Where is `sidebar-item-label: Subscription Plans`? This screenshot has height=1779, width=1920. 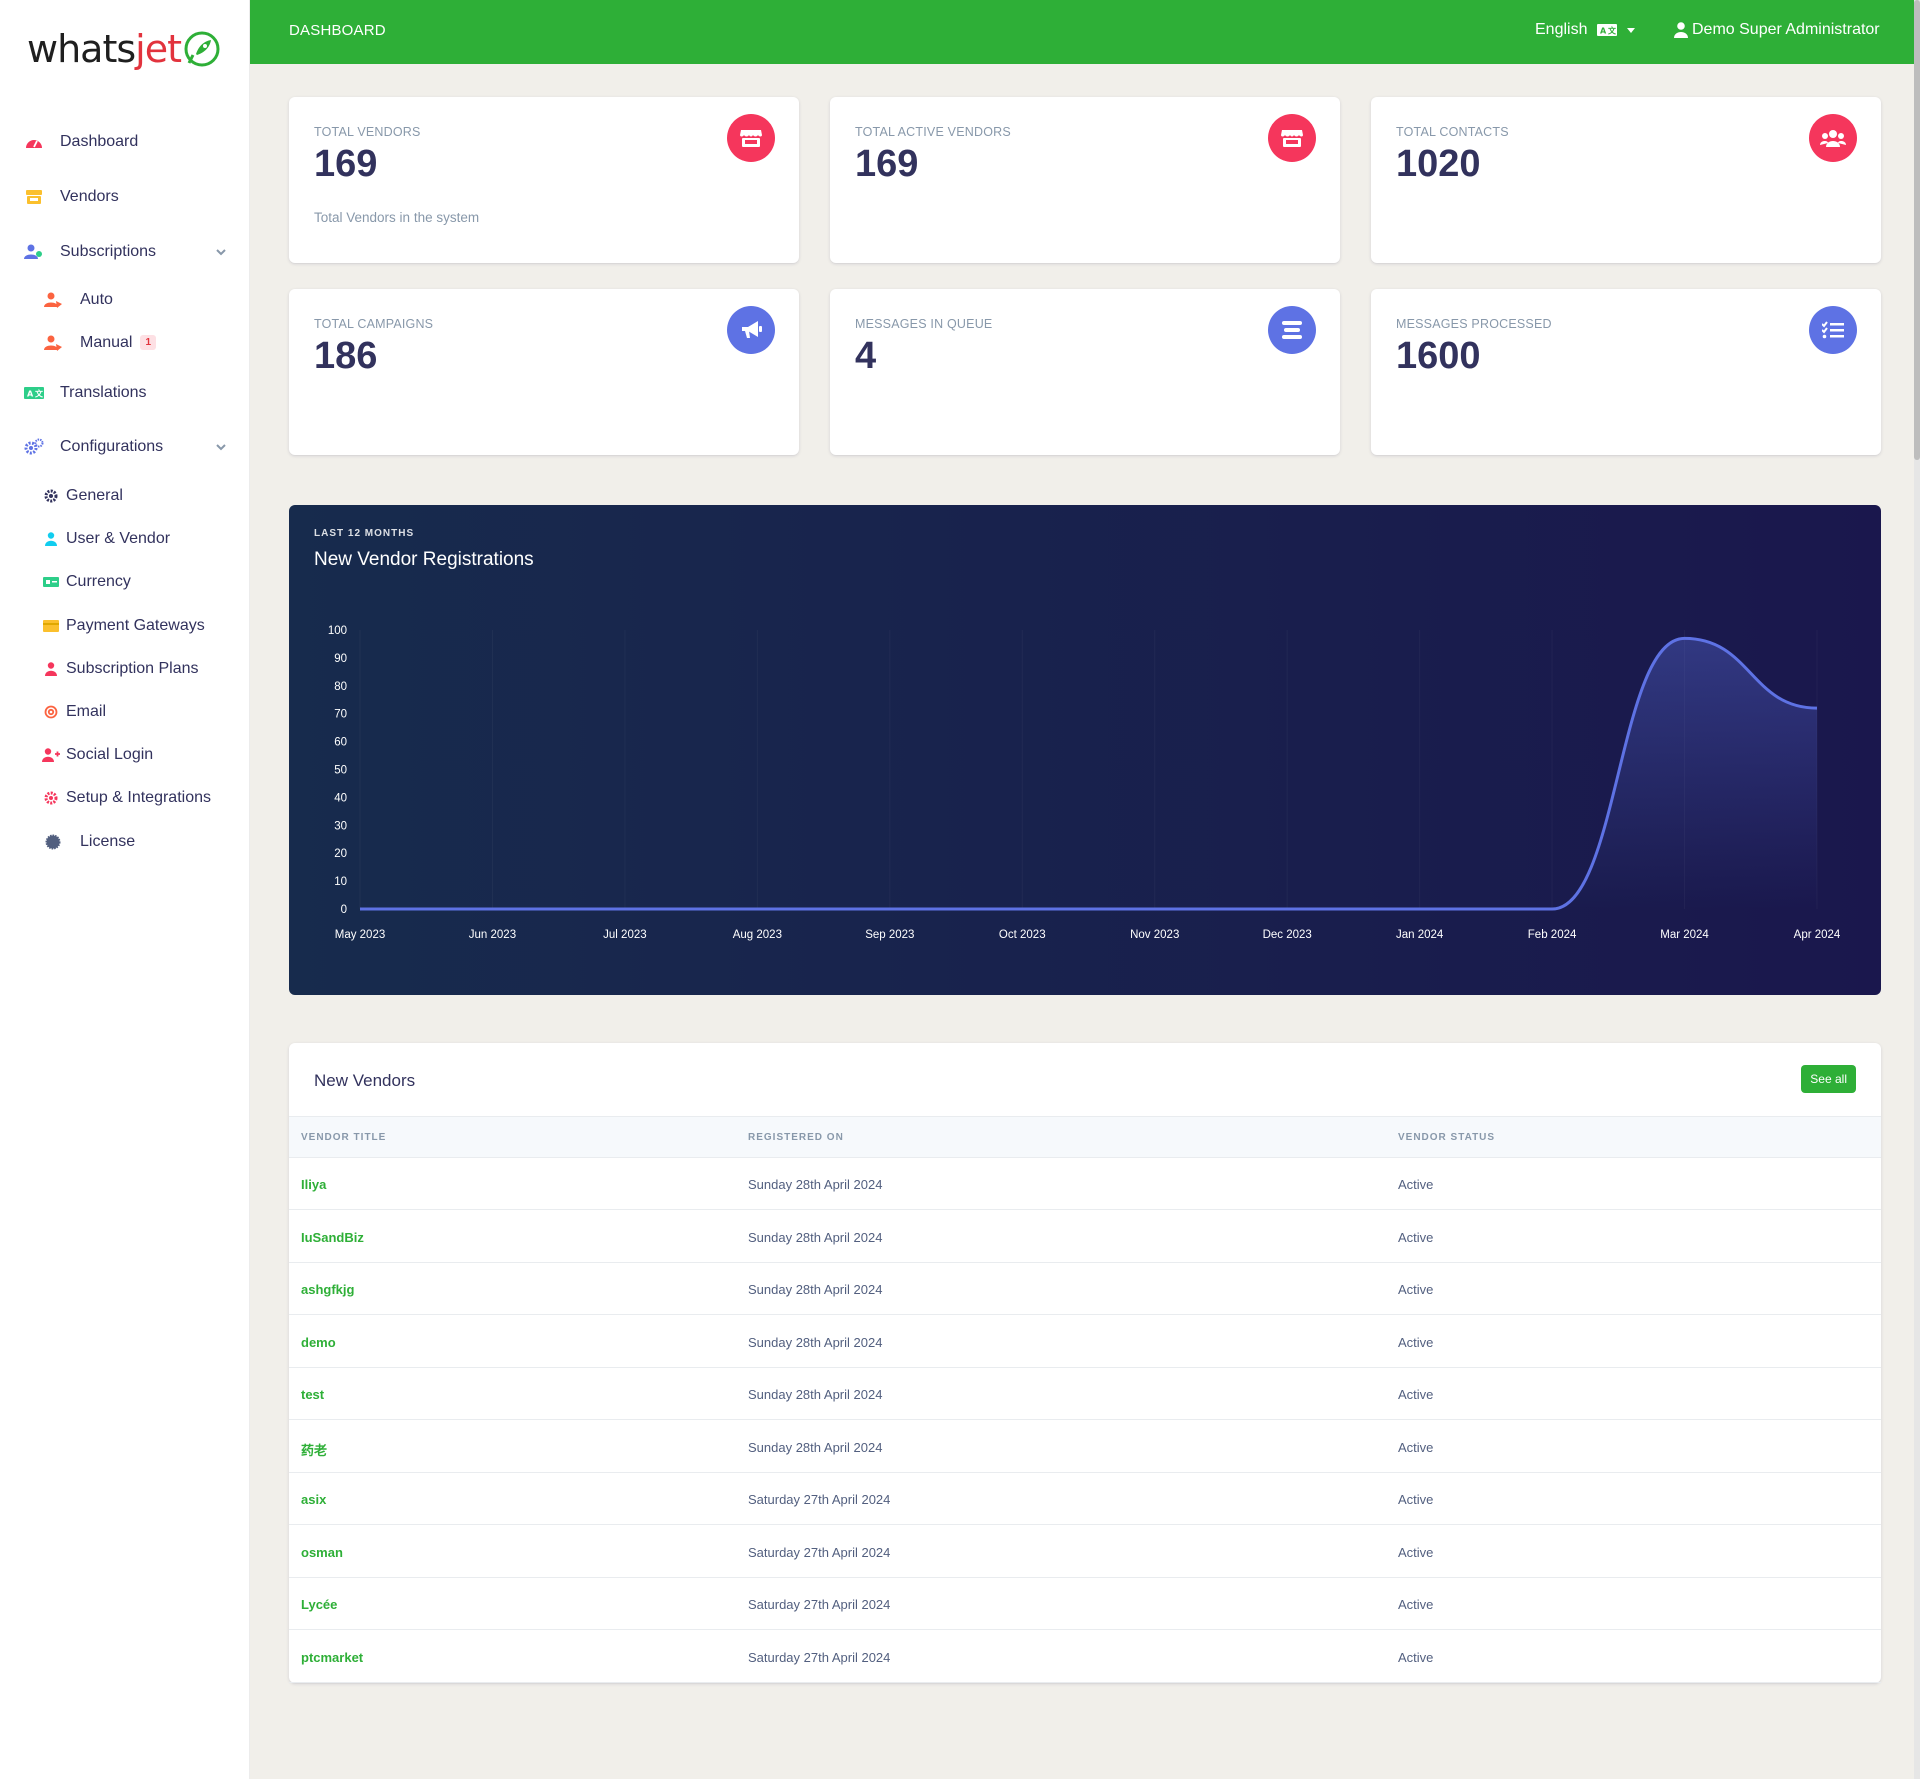 sidebar-item-label: Subscription Plans is located at coordinates (132, 668).